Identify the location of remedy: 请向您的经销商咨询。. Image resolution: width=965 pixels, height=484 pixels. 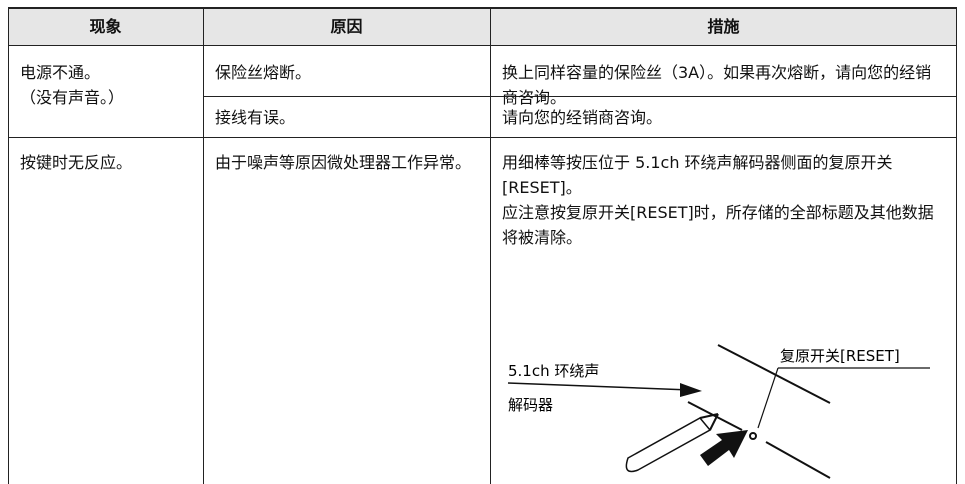
(582, 117).